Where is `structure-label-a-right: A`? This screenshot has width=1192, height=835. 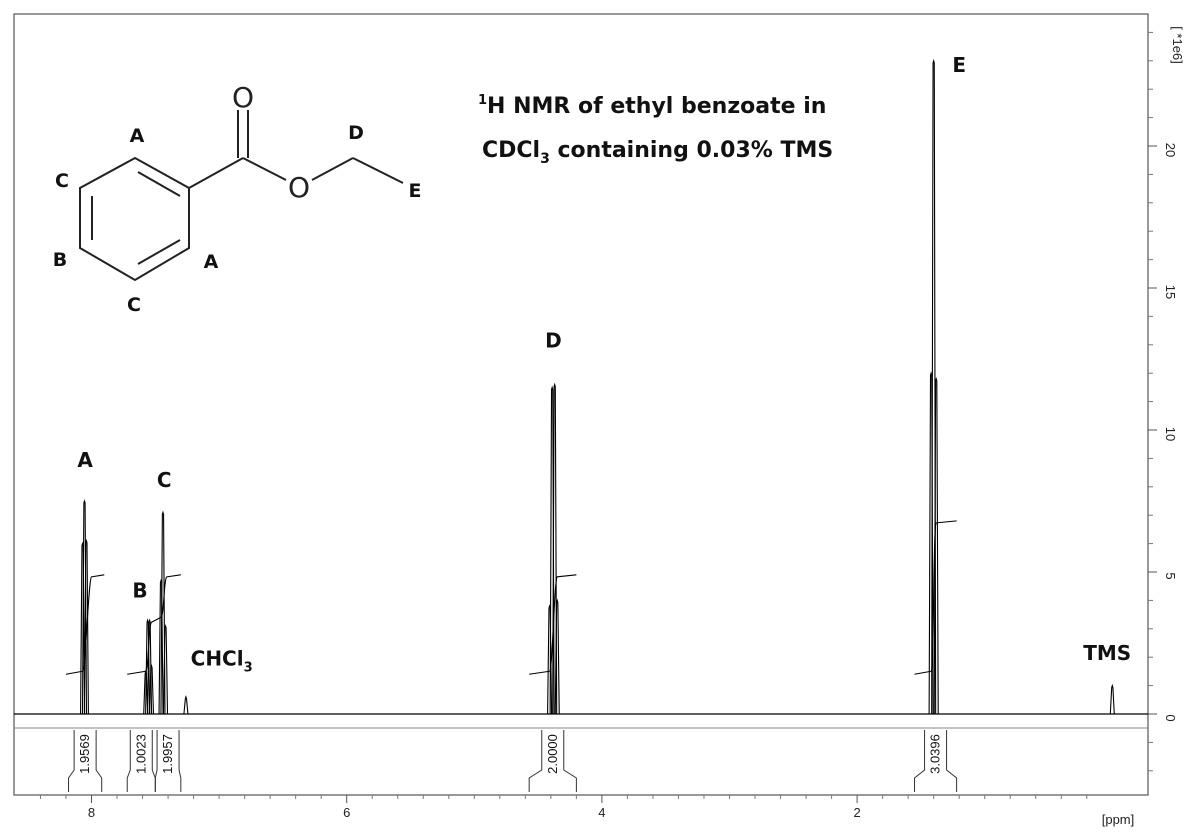 structure-label-a-right: A is located at coordinates (211, 262).